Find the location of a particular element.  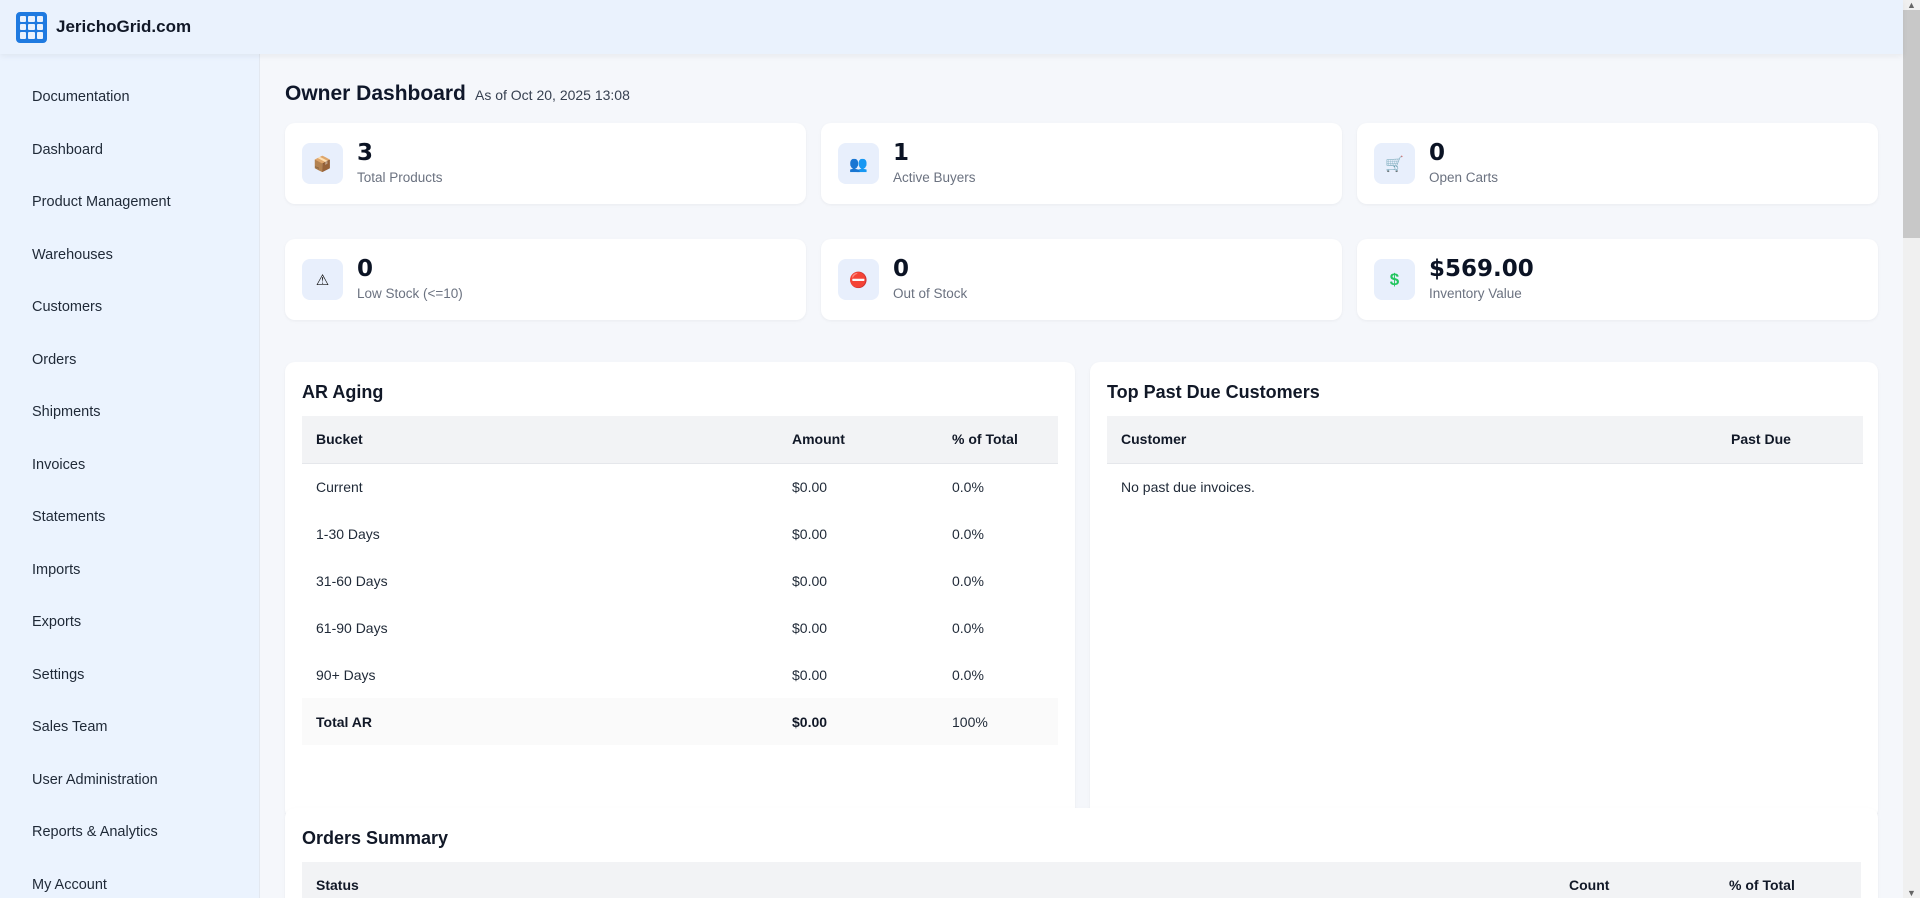

total-label: Total AR is located at coordinates (344, 721).